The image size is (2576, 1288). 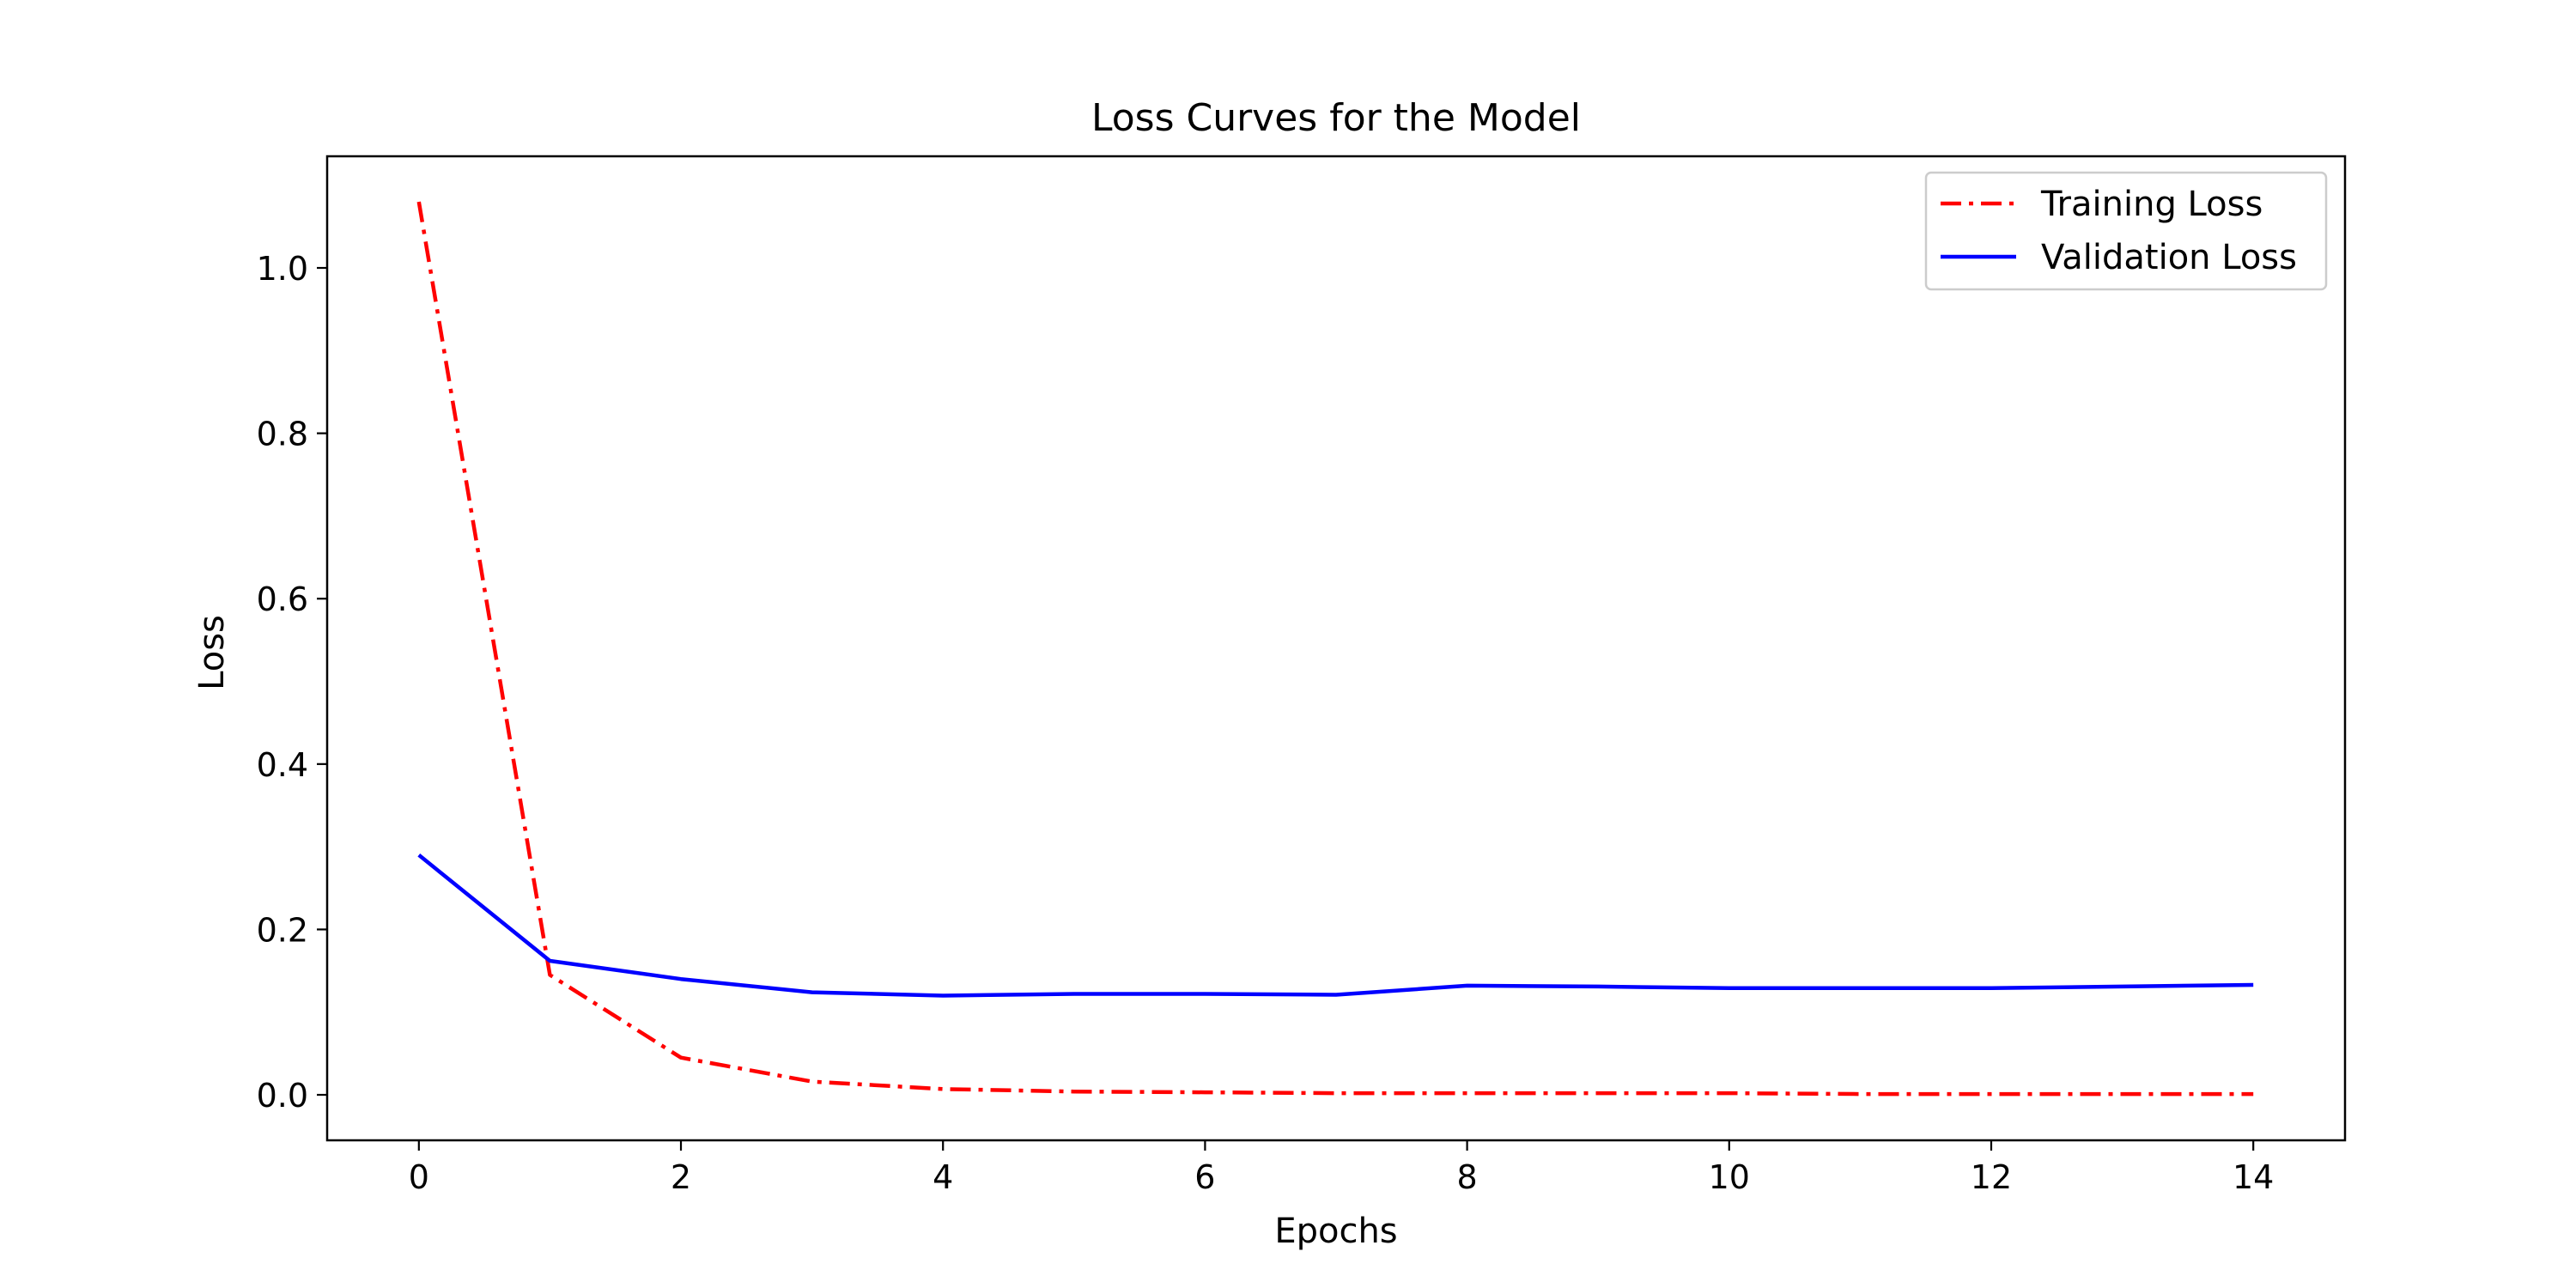 I want to click on y-tick-label: 0.0, so click(x=282, y=1096).